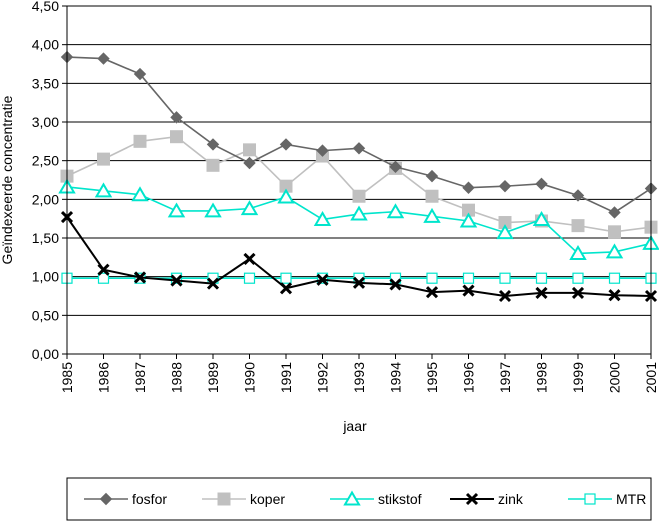 The width and height of the screenshot is (659, 526). Describe the element at coordinates (511, 499) in the screenshot. I see `legend-label: zink` at that location.